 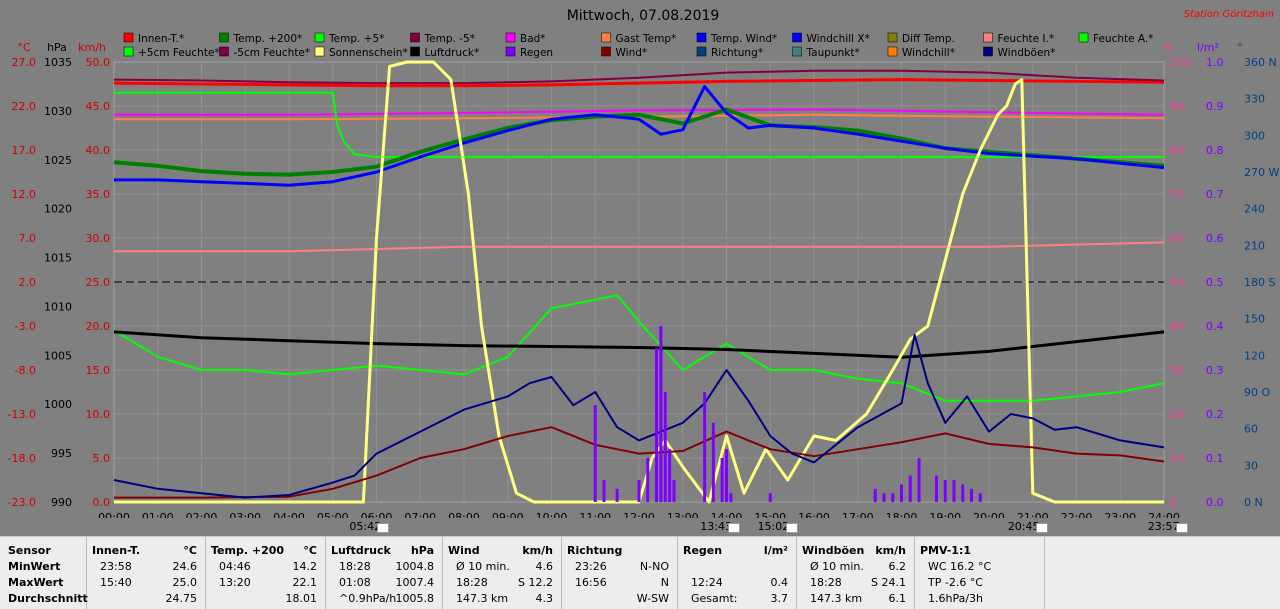 What do you see at coordinates (415, 598) in the screenshot?
I see `stats-cell-value: 1005.8` at bounding box center [415, 598].